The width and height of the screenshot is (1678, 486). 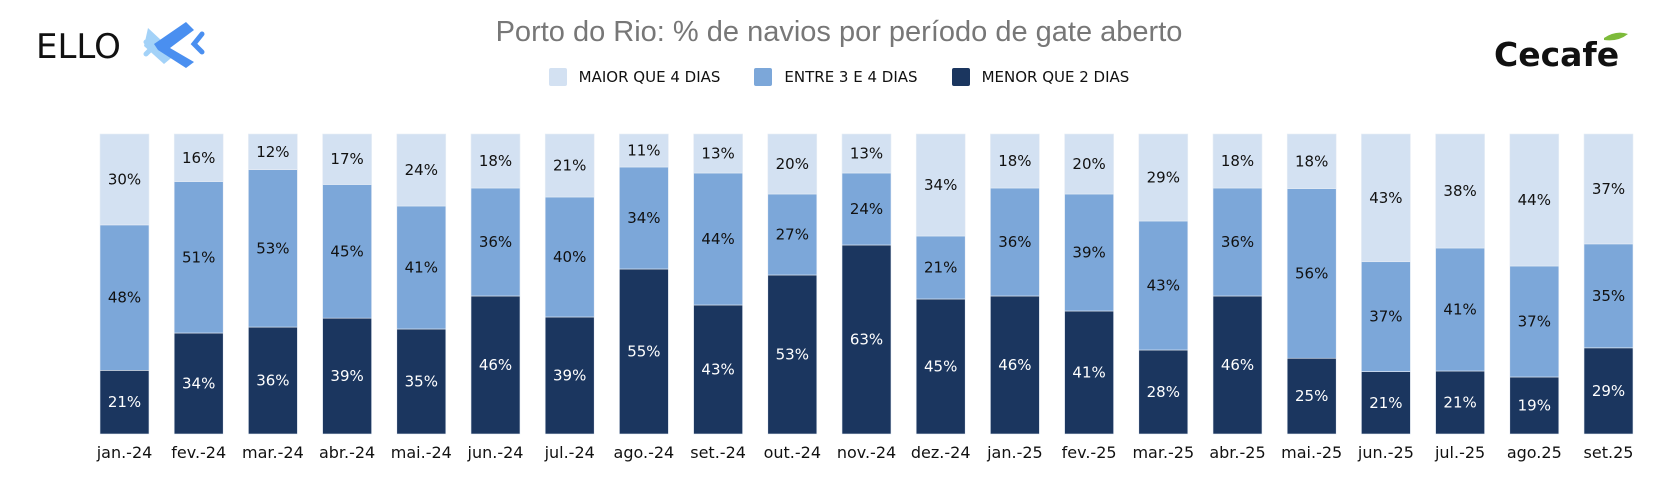 I want to click on legend-label: MENOR QUE 2 DIAS, so click(x=1055, y=77).